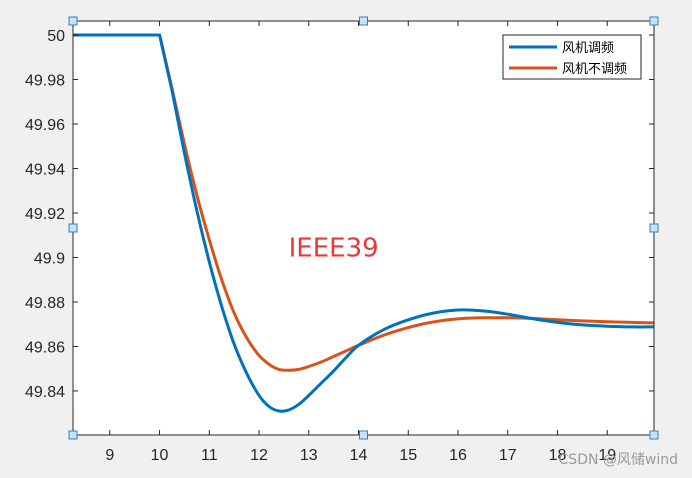 This screenshot has width=692, height=478. Describe the element at coordinates (45, 169) in the screenshot. I see `y-tick-label: 49.94` at that location.